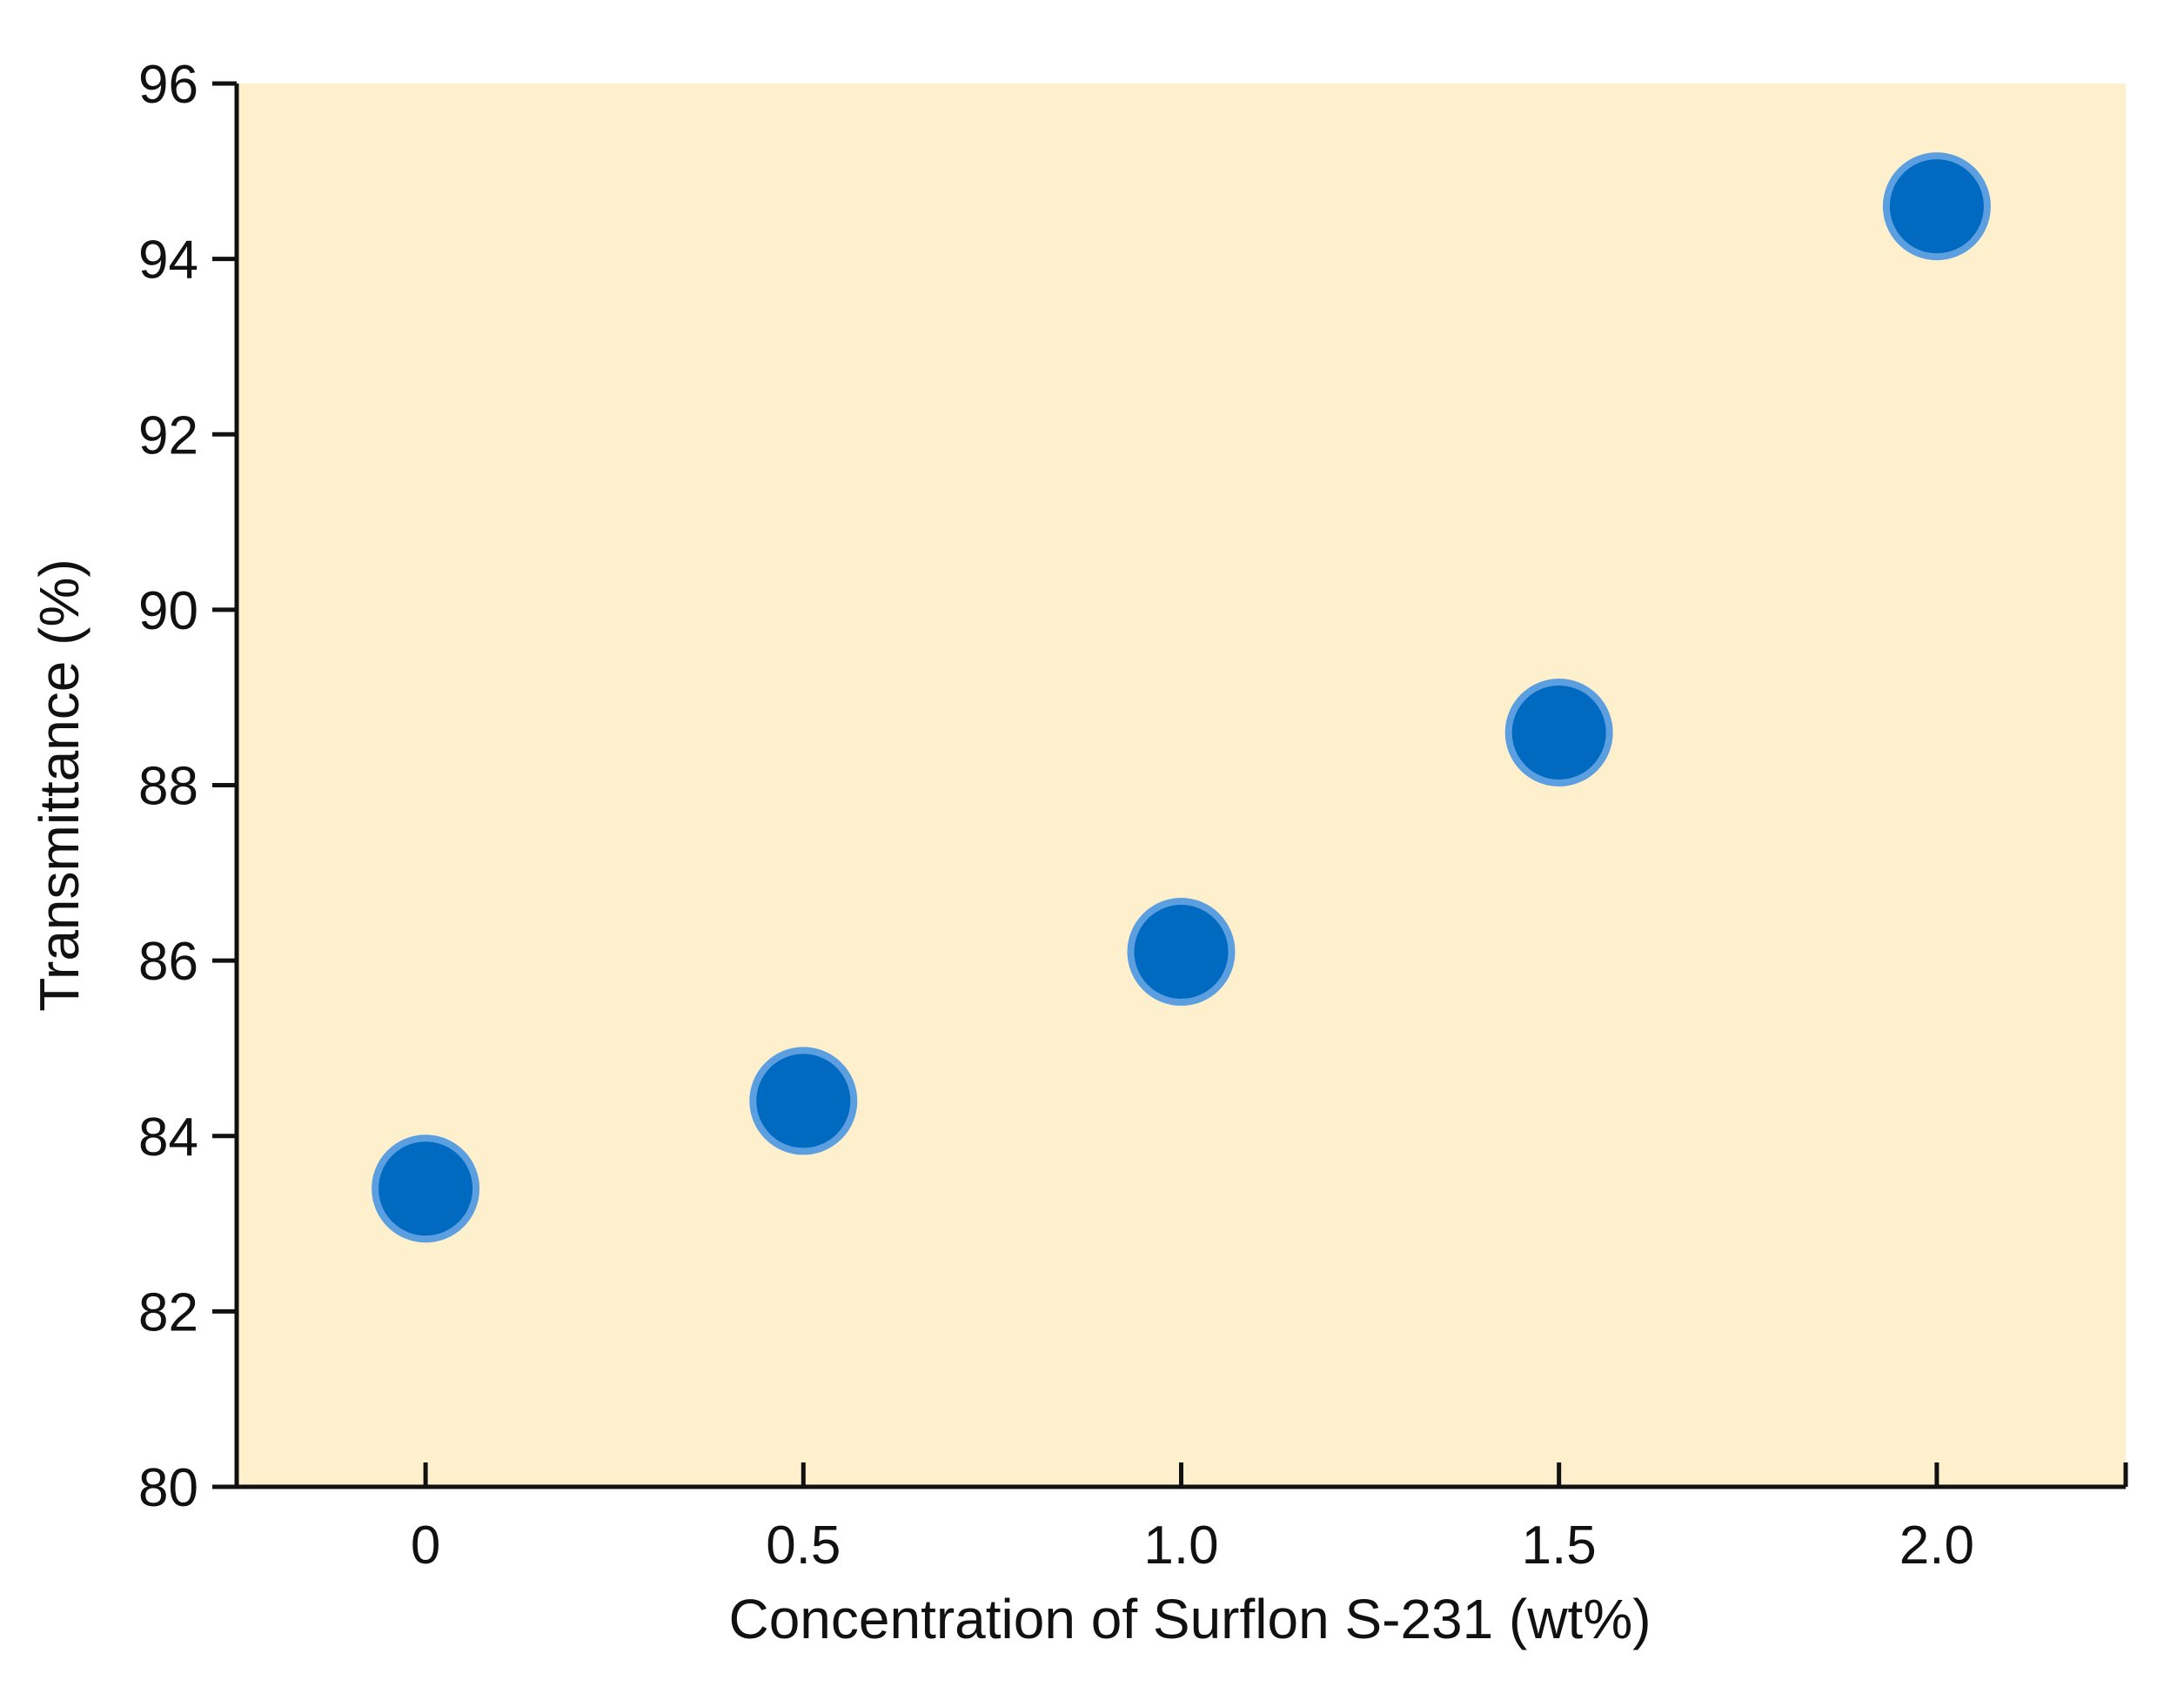 The height and width of the screenshot is (1693, 2184). I want to click on x-axis-ticks: 0 0.5 1.0 1.5 2.0, so click(1269, 1519).